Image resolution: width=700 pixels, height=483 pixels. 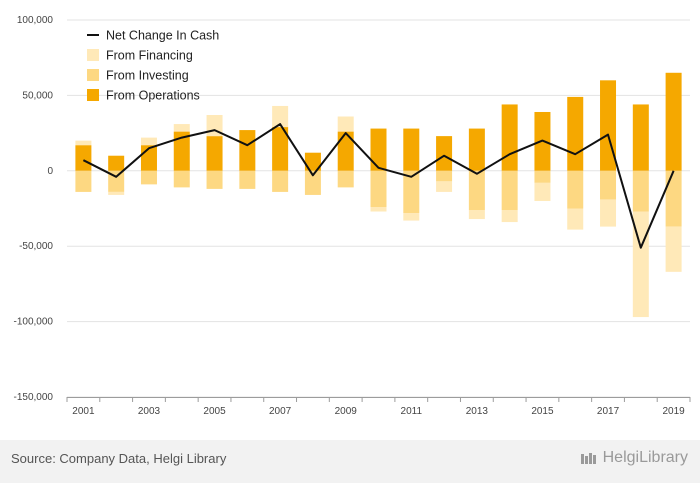 I want to click on bar-operations-2004, so click(x=181, y=151).